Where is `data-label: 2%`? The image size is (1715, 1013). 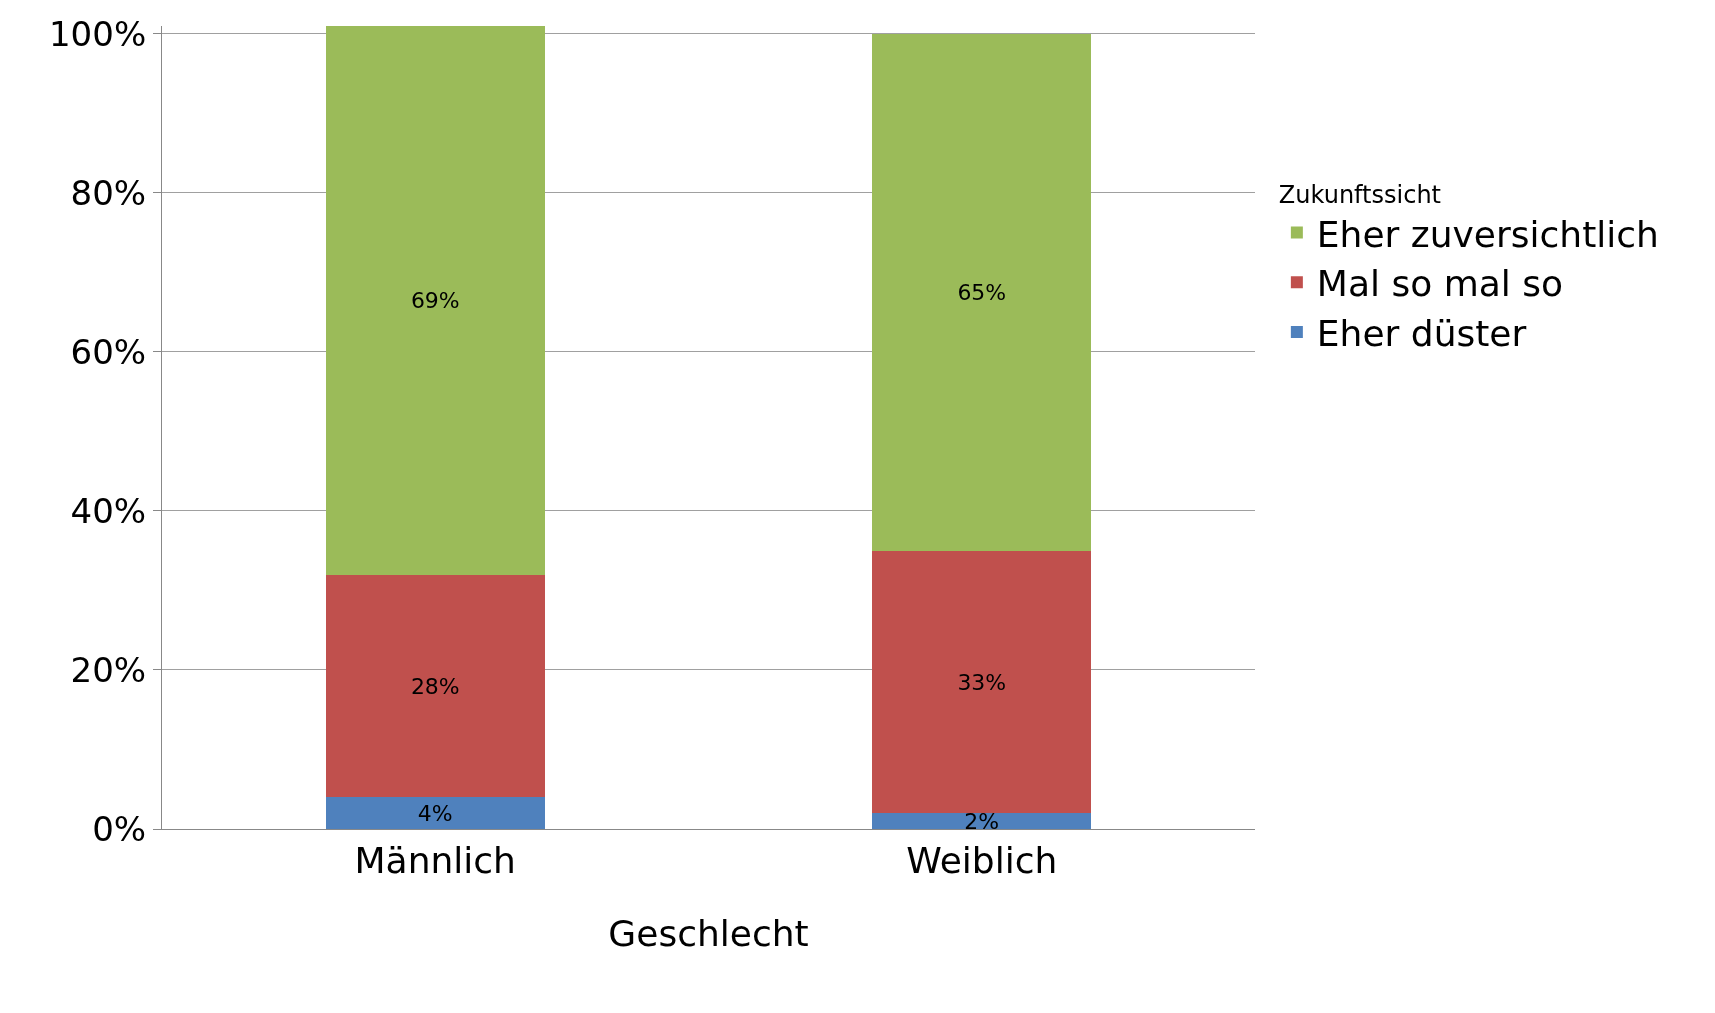
data-label: 2% is located at coordinates (982, 821).